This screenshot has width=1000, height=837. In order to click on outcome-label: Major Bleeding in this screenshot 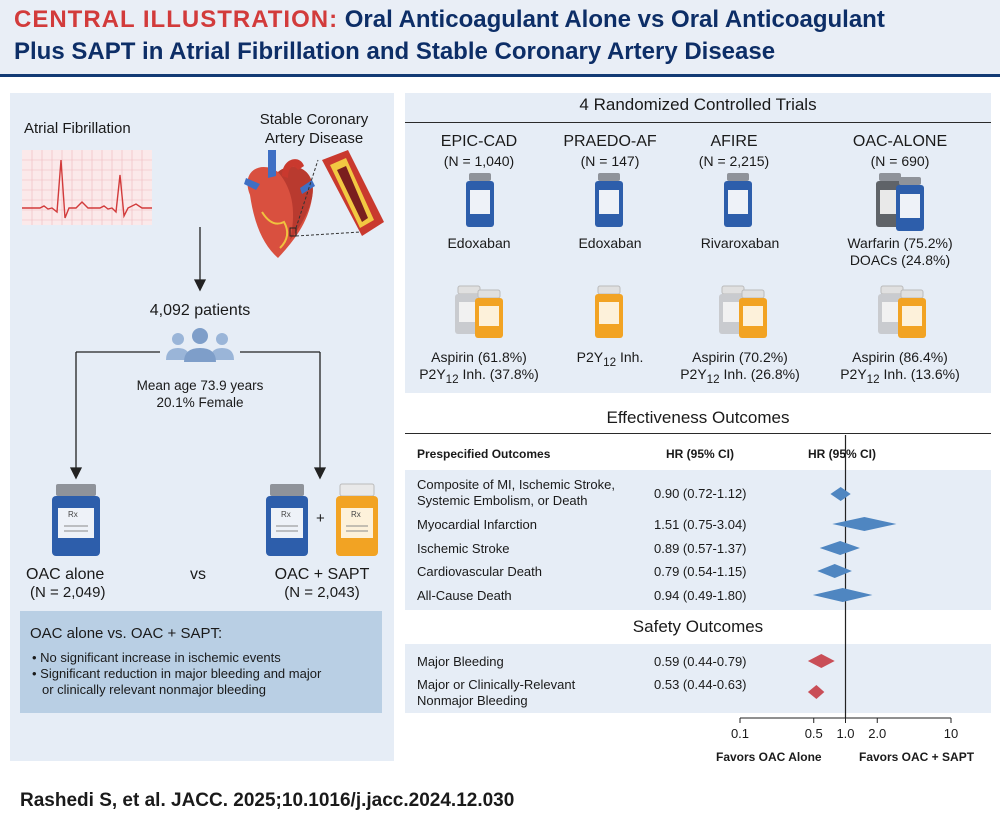, I will do `click(460, 661)`.